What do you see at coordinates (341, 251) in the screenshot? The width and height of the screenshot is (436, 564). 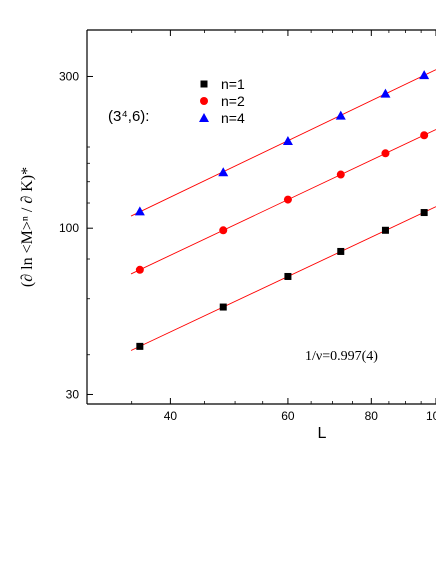 I see `point-n=1-3` at bounding box center [341, 251].